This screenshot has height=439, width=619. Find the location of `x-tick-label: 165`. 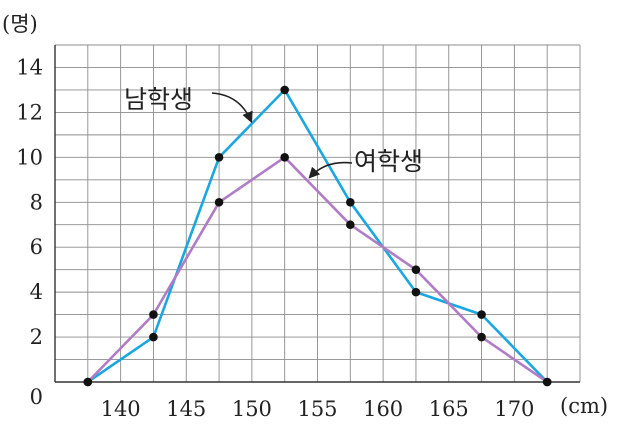

x-tick-label: 165 is located at coordinates (449, 409).